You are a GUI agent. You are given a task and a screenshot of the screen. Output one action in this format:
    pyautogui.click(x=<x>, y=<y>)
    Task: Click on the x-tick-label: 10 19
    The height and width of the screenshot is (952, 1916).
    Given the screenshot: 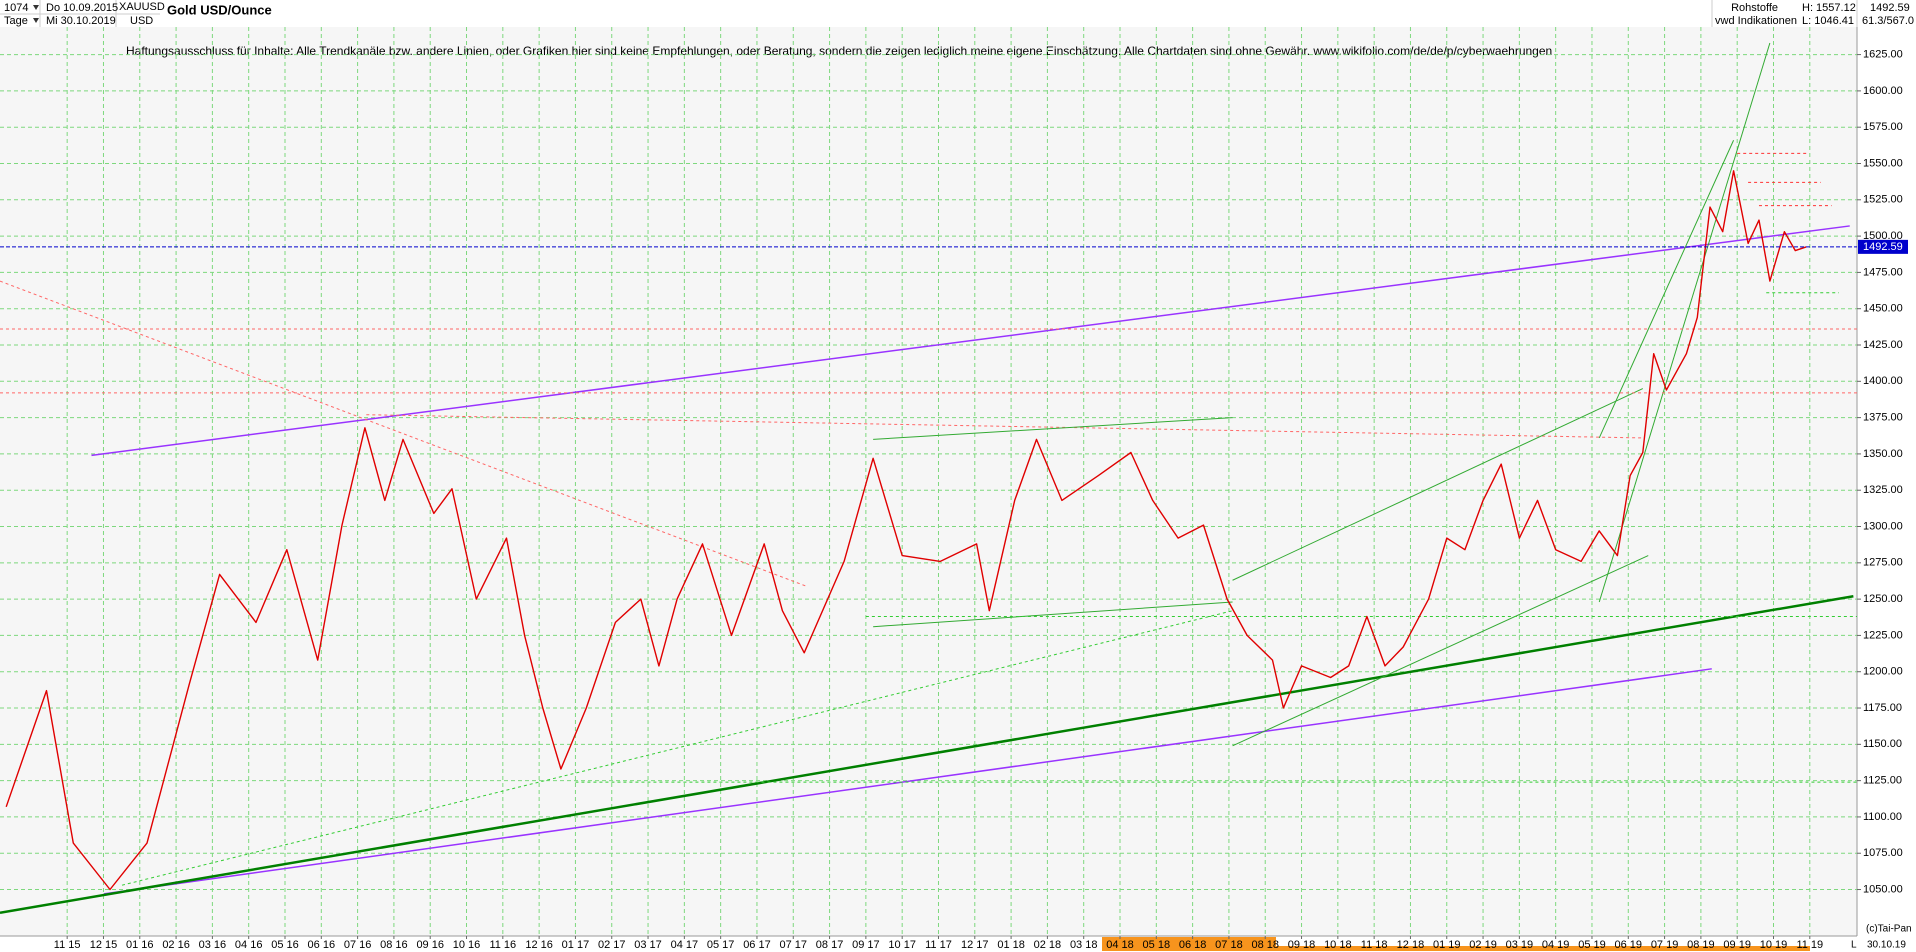 What is the action you would take?
    pyautogui.click(x=1774, y=945)
    